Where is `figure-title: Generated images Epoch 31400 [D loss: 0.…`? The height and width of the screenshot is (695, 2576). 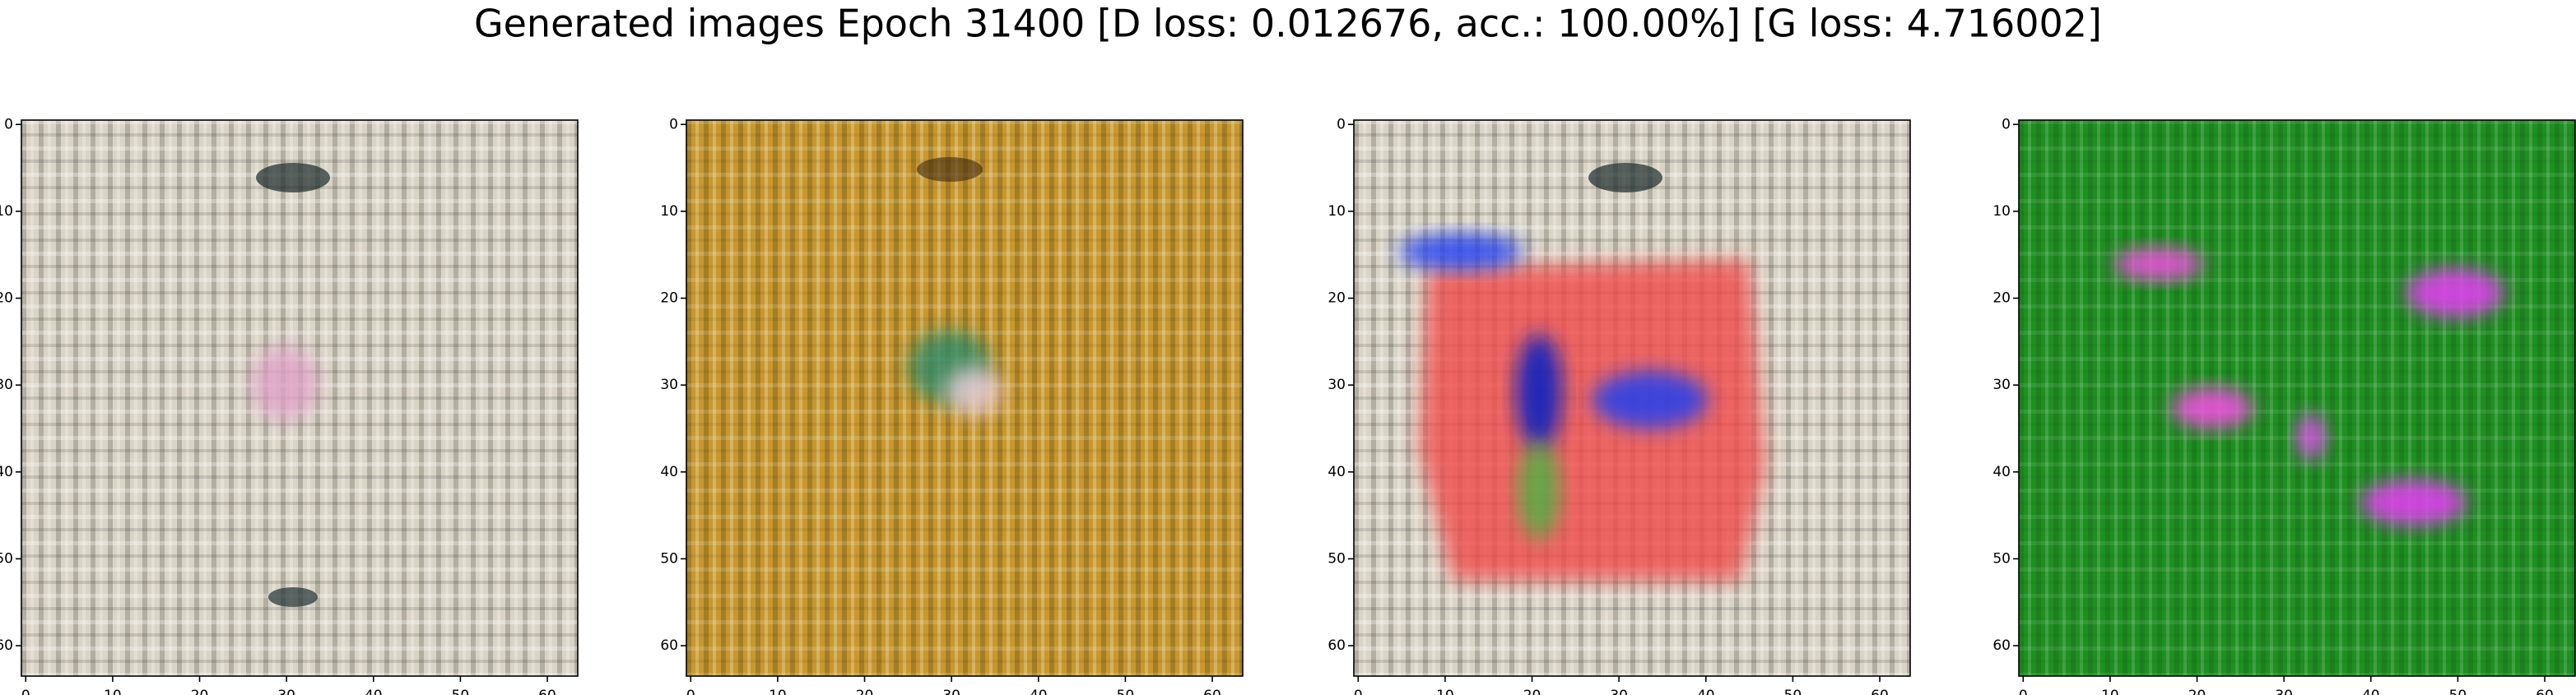
figure-title: Generated images Epoch 31400 [D loss: 0.… is located at coordinates (1288, 24).